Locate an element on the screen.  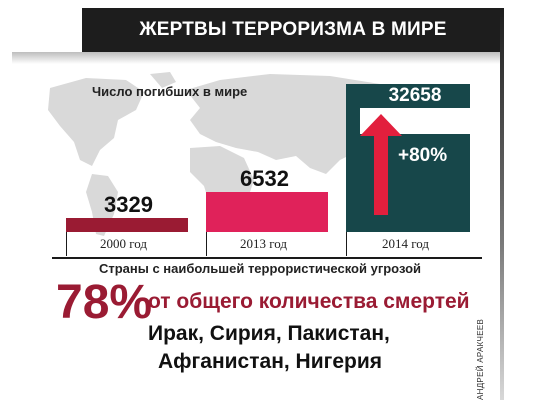
bar-value-2014: 32658 is located at coordinates (415, 95).